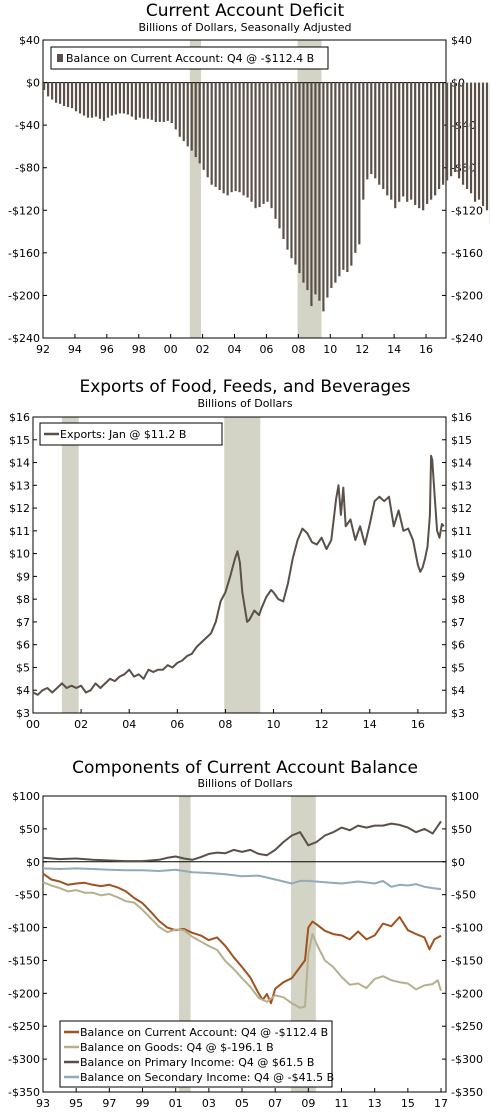  Describe the element at coordinates (75, 349) in the screenshot. I see `x-tick-label: 94` at that location.